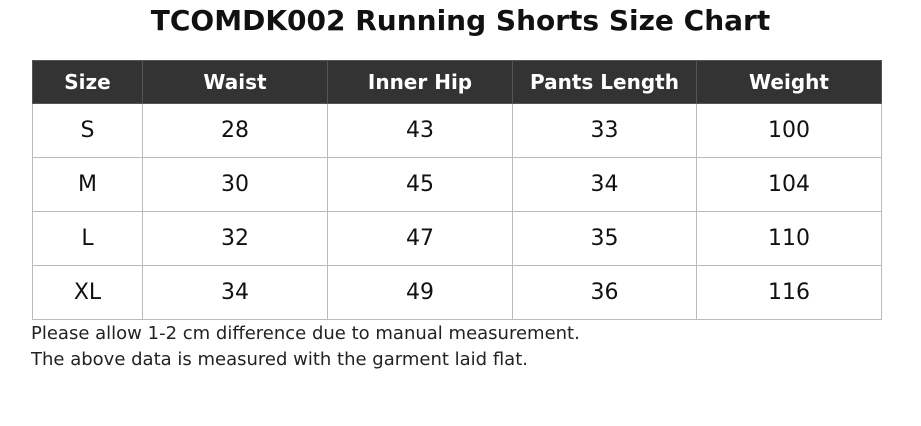 This screenshot has height=426, width=921. I want to click on table-cell: 30, so click(235, 184).